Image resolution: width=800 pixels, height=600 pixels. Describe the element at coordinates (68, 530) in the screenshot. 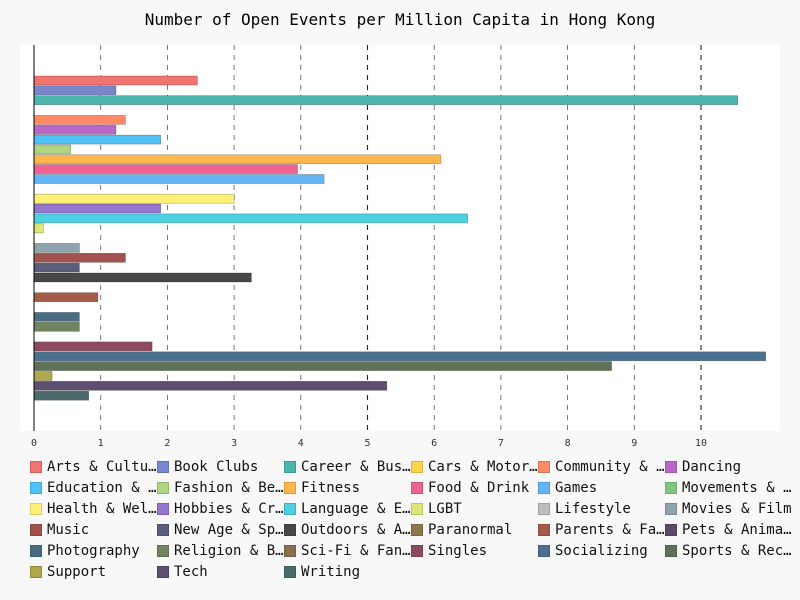

I see `legend-label: Music` at that location.